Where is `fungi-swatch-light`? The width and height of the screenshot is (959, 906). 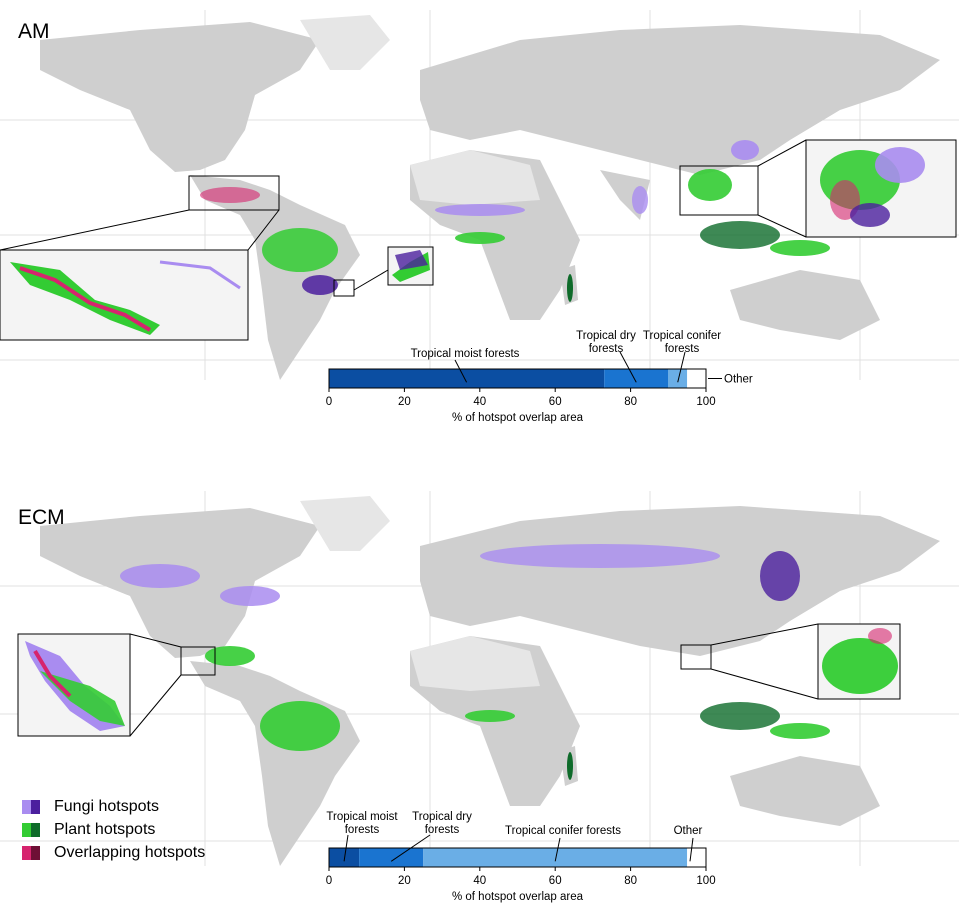
fungi-swatch-light is located at coordinates (26, 806).